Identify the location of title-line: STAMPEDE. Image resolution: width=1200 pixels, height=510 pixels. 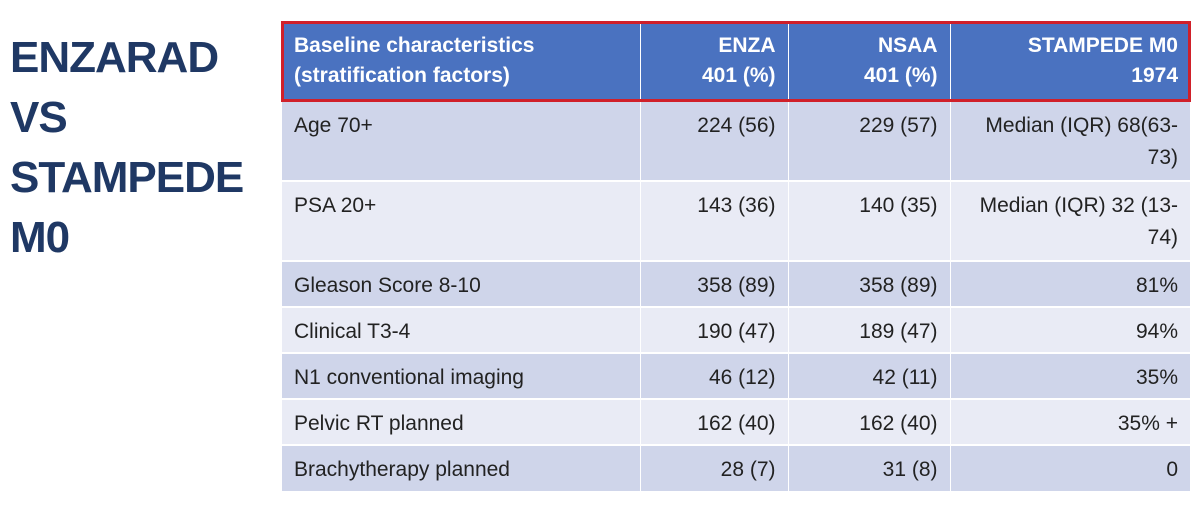
(127, 177).